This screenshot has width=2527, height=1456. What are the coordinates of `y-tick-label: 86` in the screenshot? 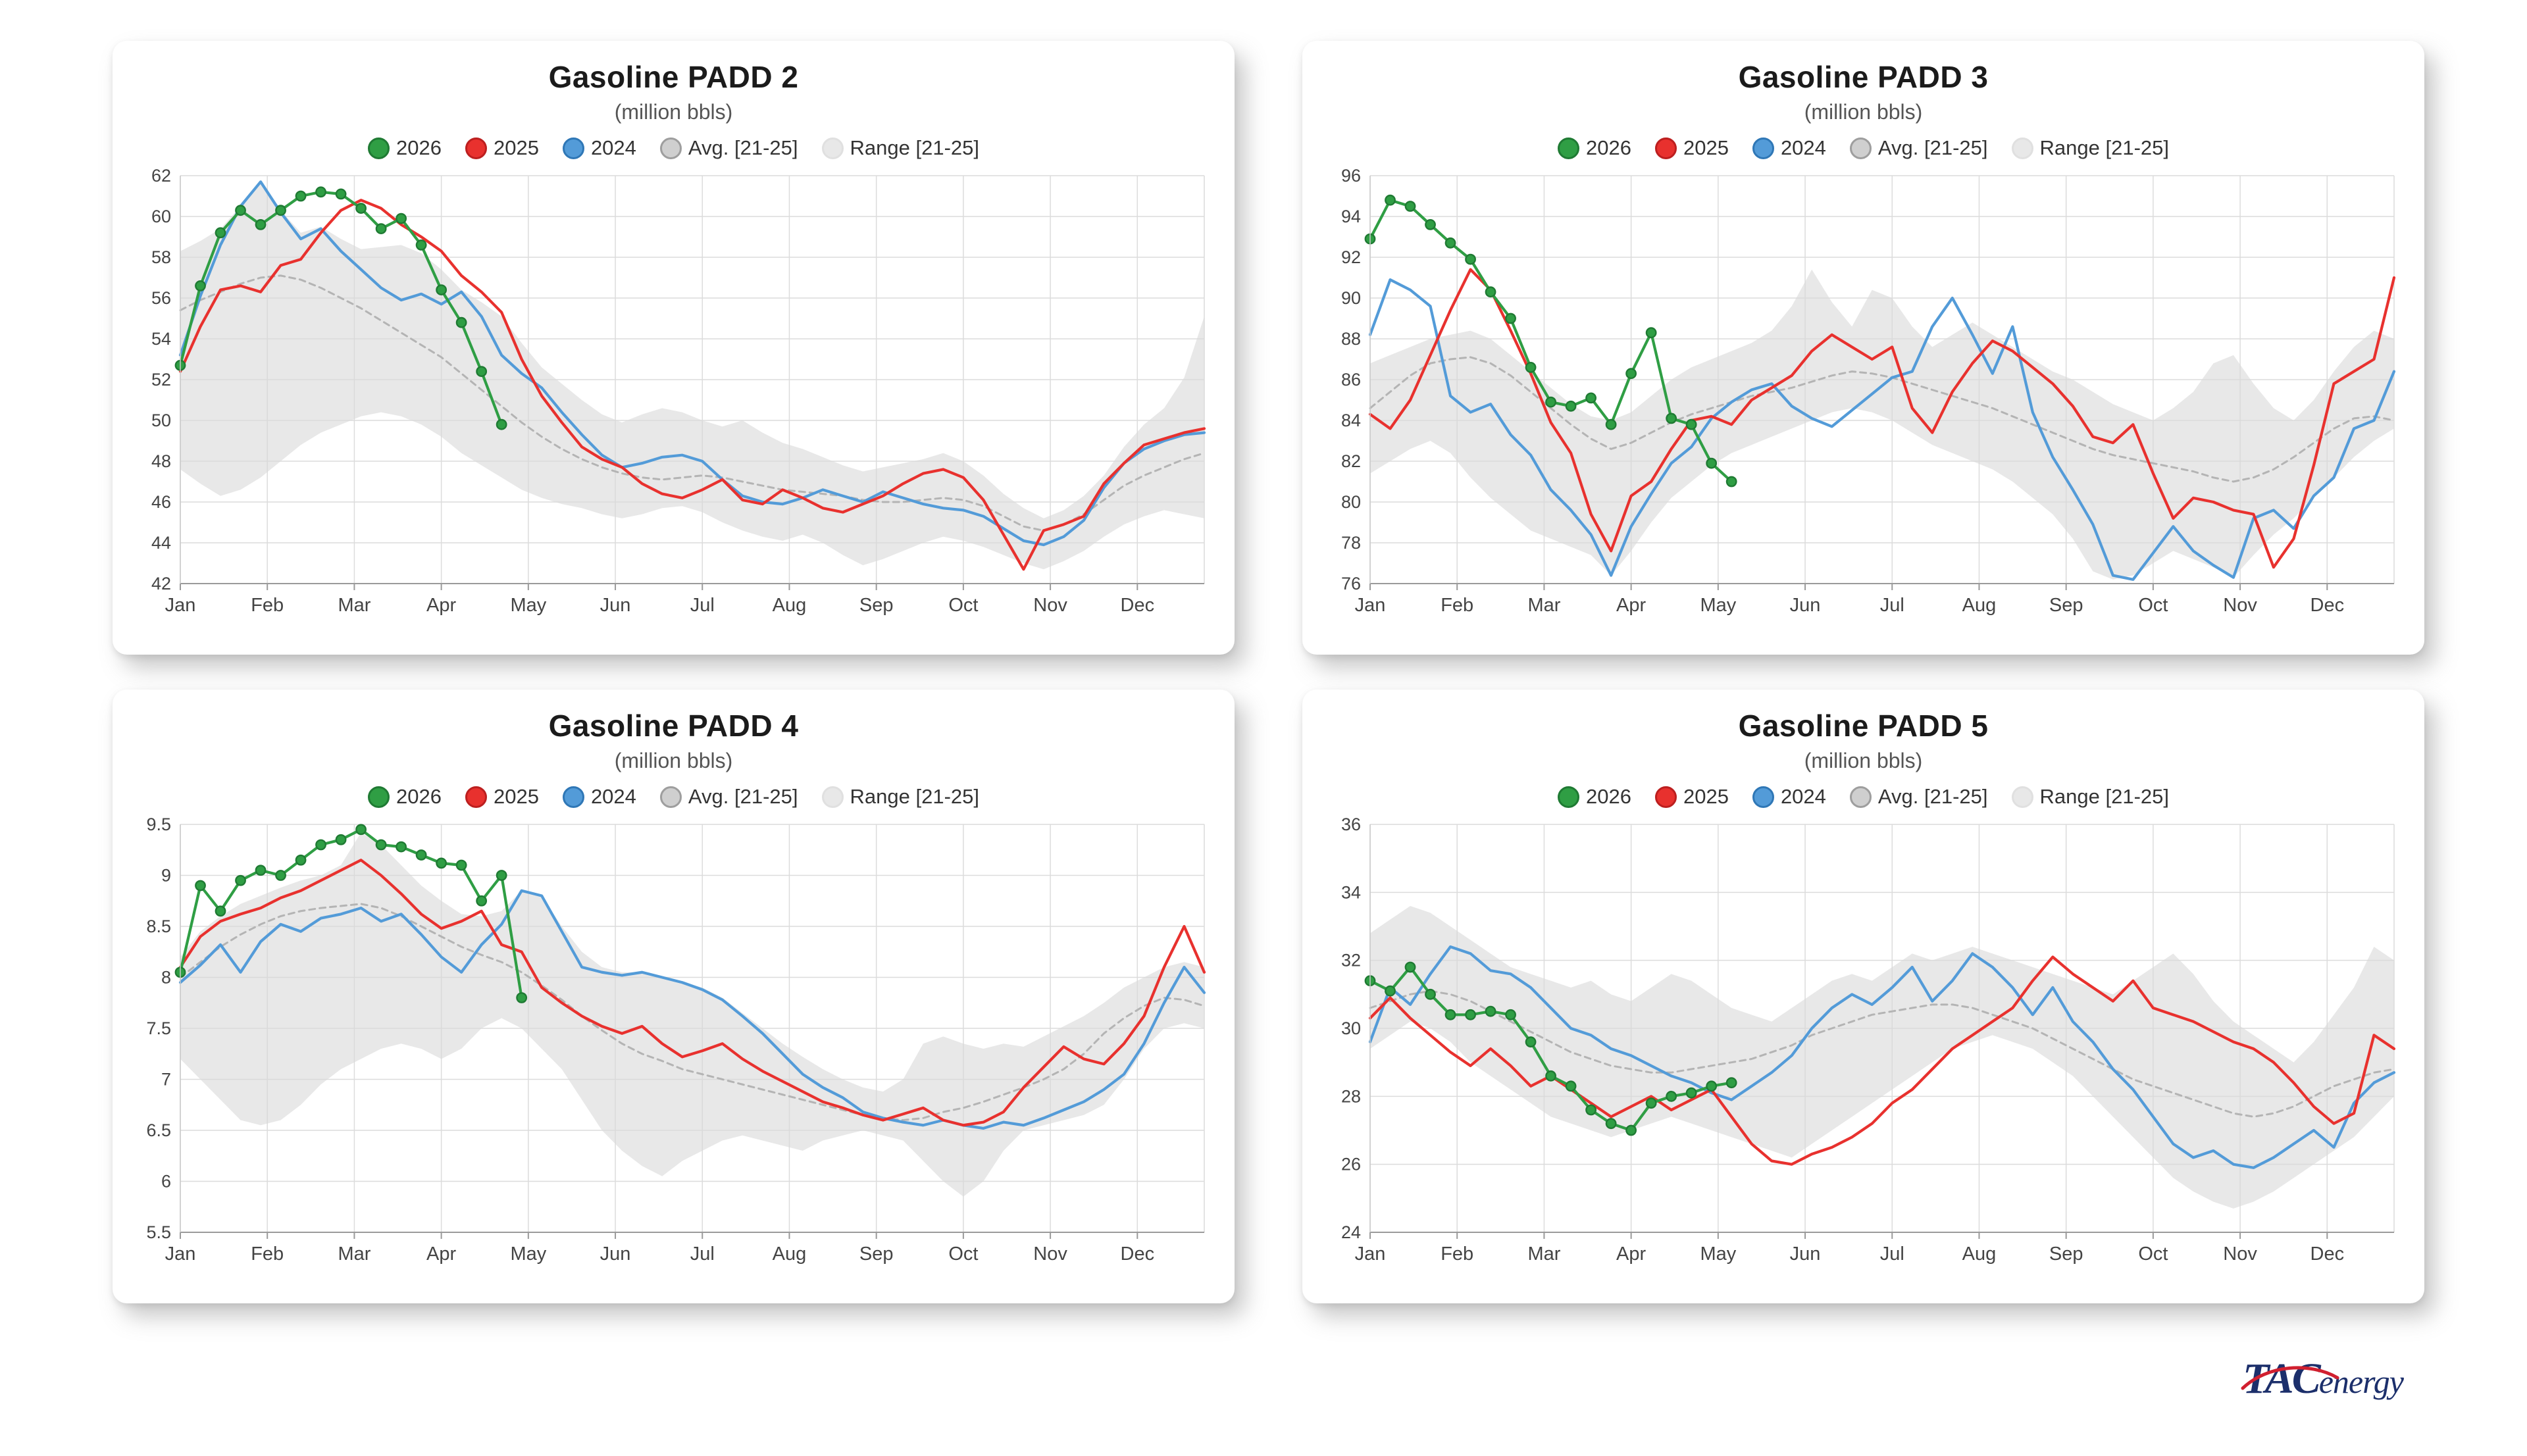 It's located at (1350, 379).